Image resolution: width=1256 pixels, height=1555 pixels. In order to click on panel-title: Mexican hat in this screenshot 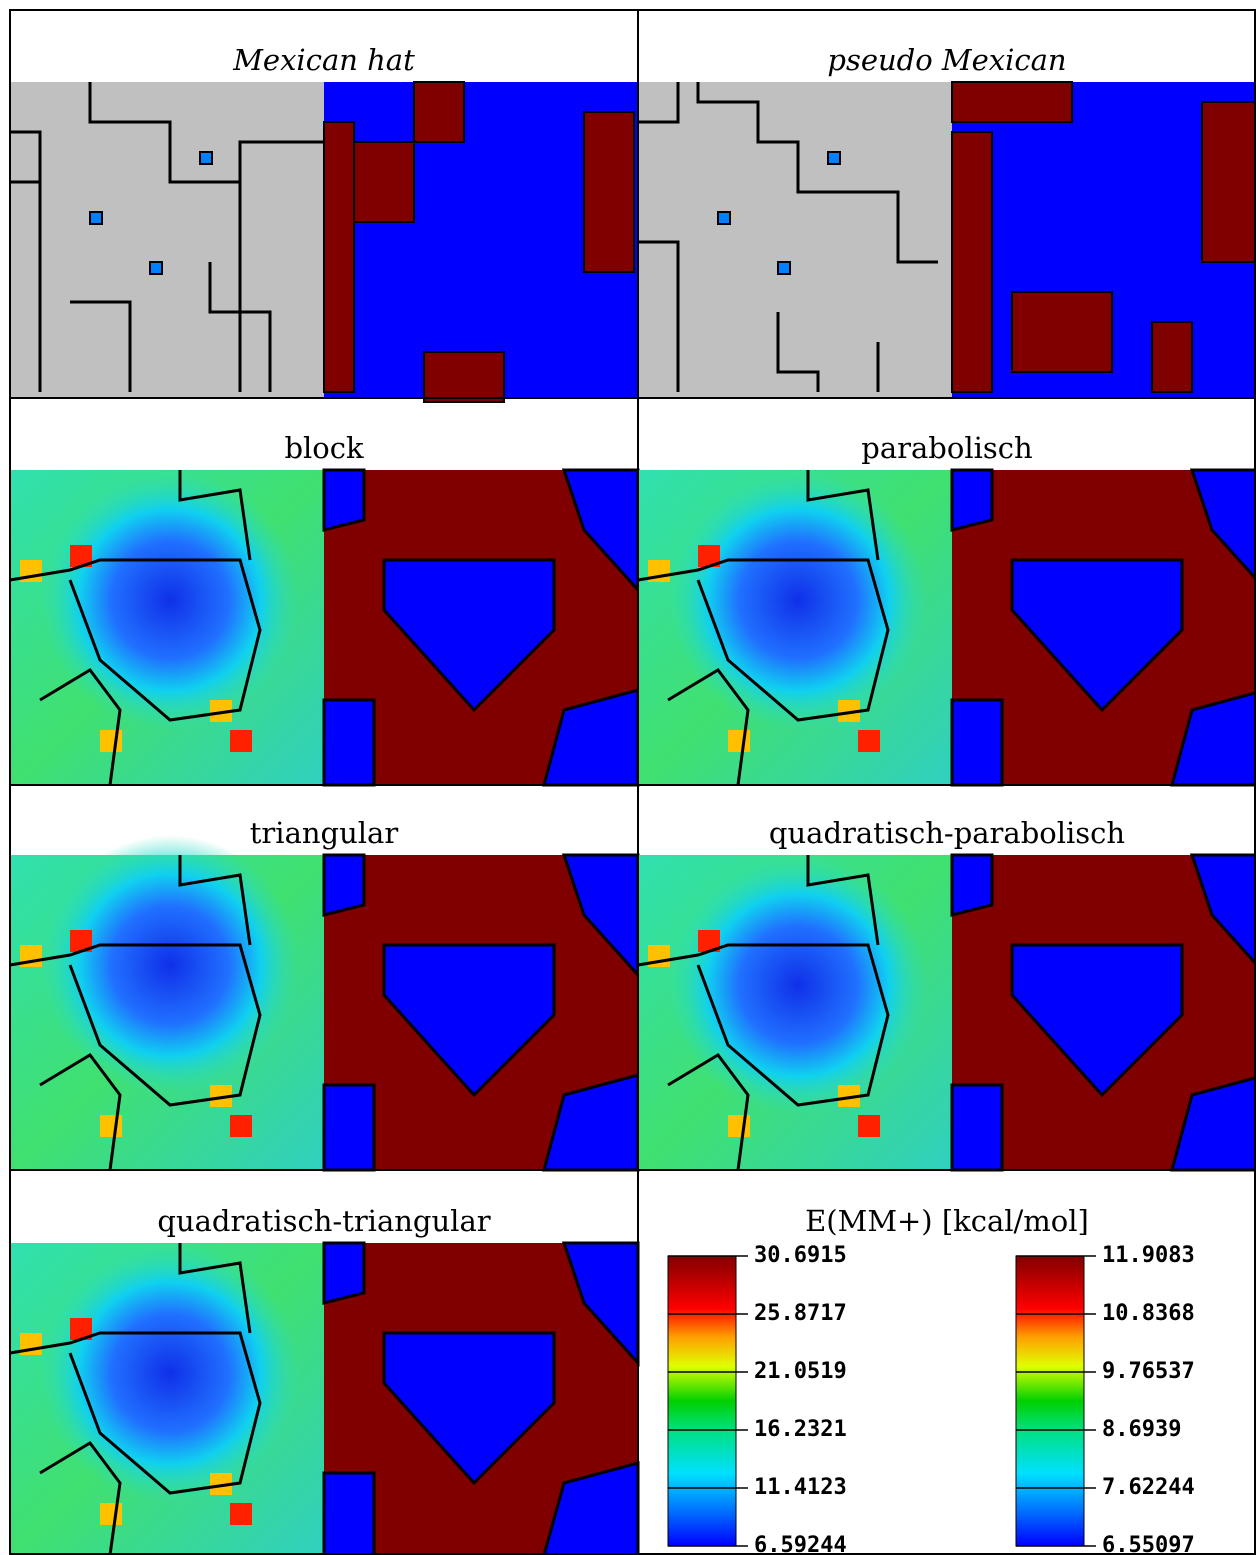, I will do `click(323, 60)`.